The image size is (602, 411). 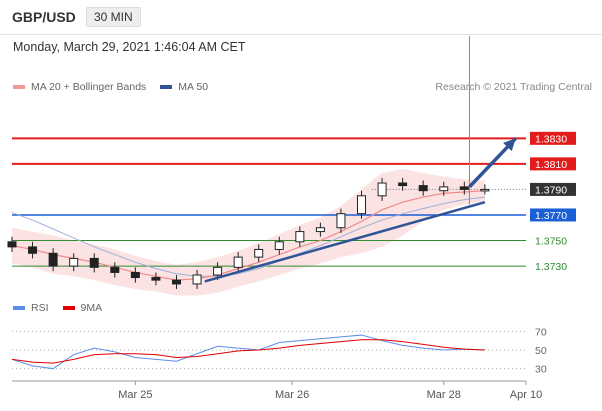 I want to click on legend-swatch-rsi, so click(x=19, y=308).